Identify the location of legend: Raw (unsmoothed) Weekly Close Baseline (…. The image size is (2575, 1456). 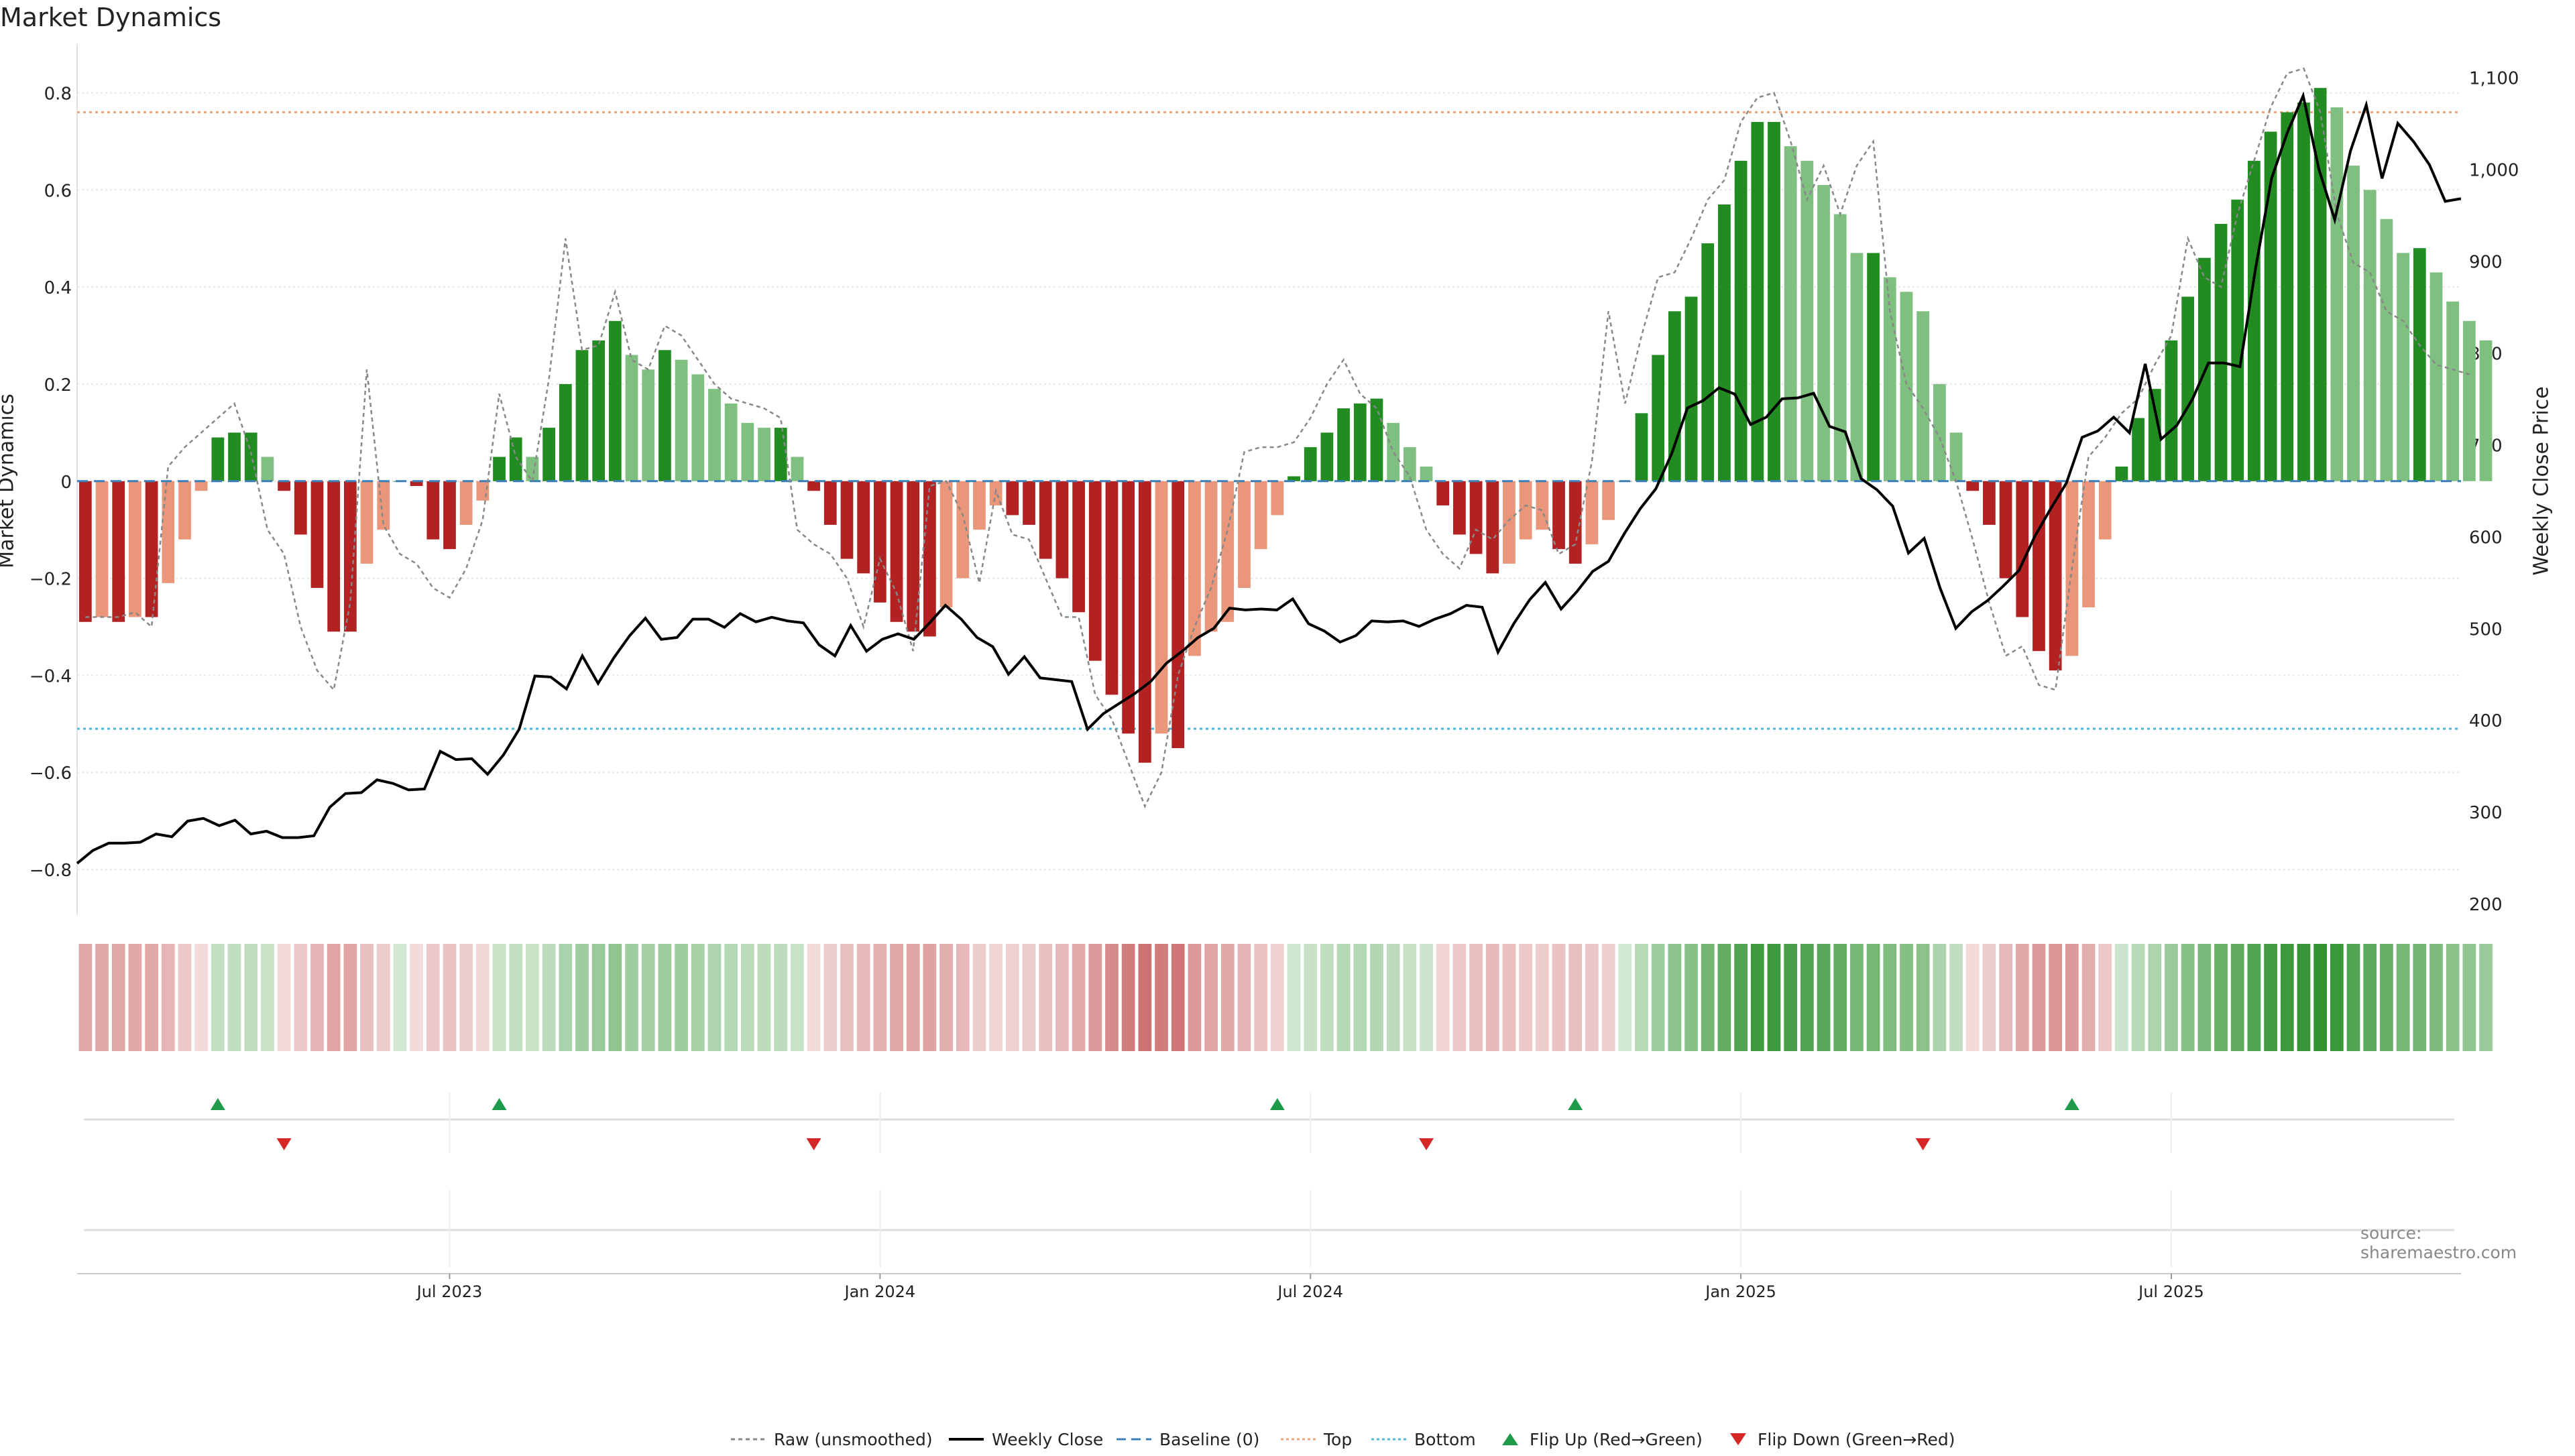
(1287, 1439).